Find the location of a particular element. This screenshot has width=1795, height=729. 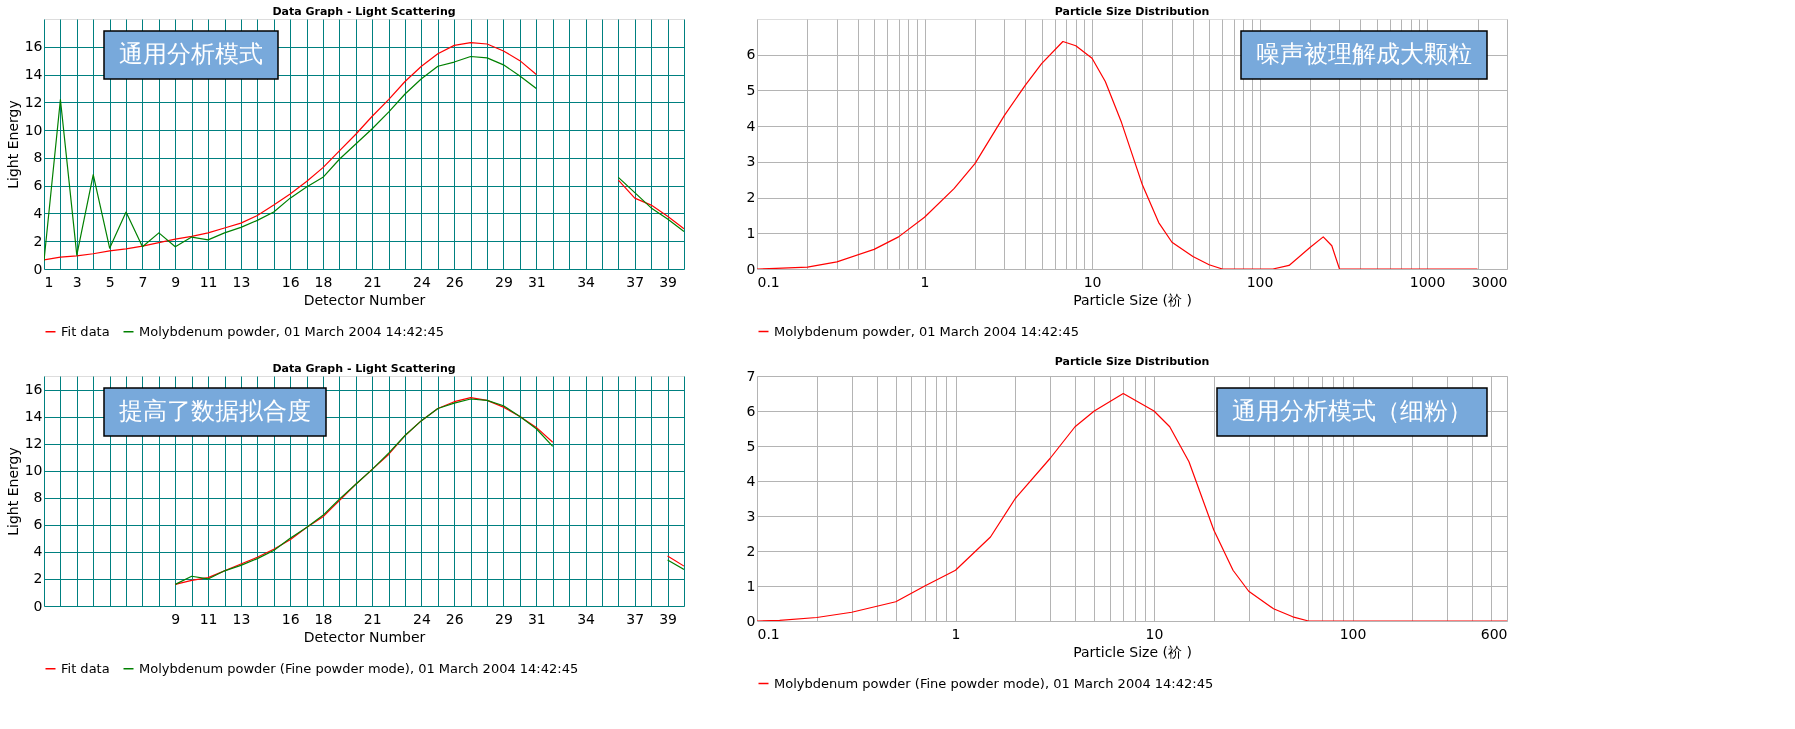

x-tick-label: 7 is located at coordinates (143, 281).